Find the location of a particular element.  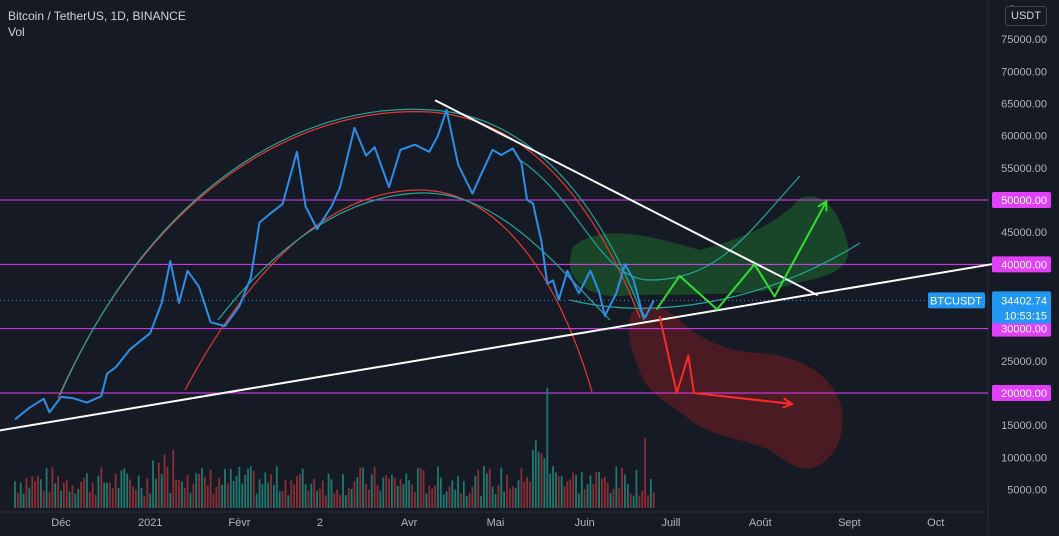

volume-label: Vol is located at coordinates (16, 32).